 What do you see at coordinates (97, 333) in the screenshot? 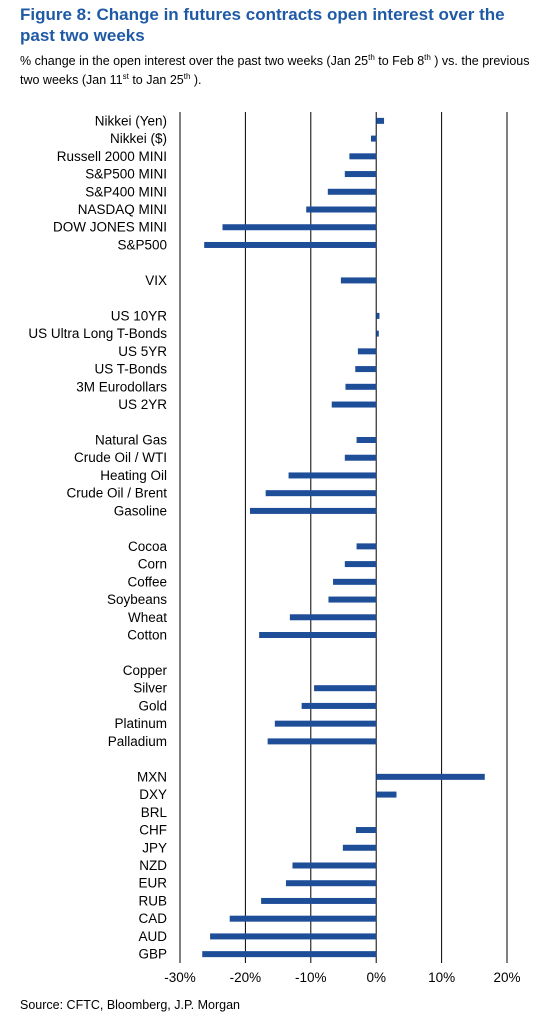
I see `category-label: US Ultra Long T-Bonds` at bounding box center [97, 333].